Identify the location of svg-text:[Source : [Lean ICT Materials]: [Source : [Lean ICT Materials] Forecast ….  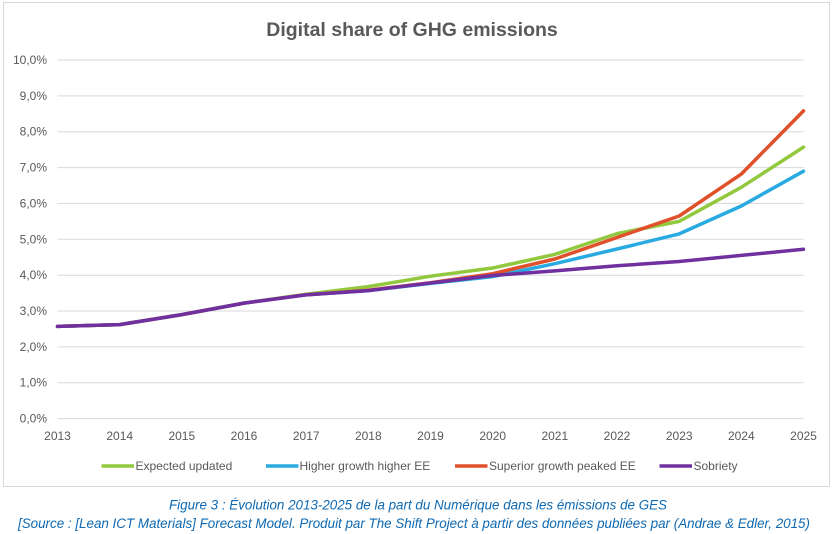
(413, 523).